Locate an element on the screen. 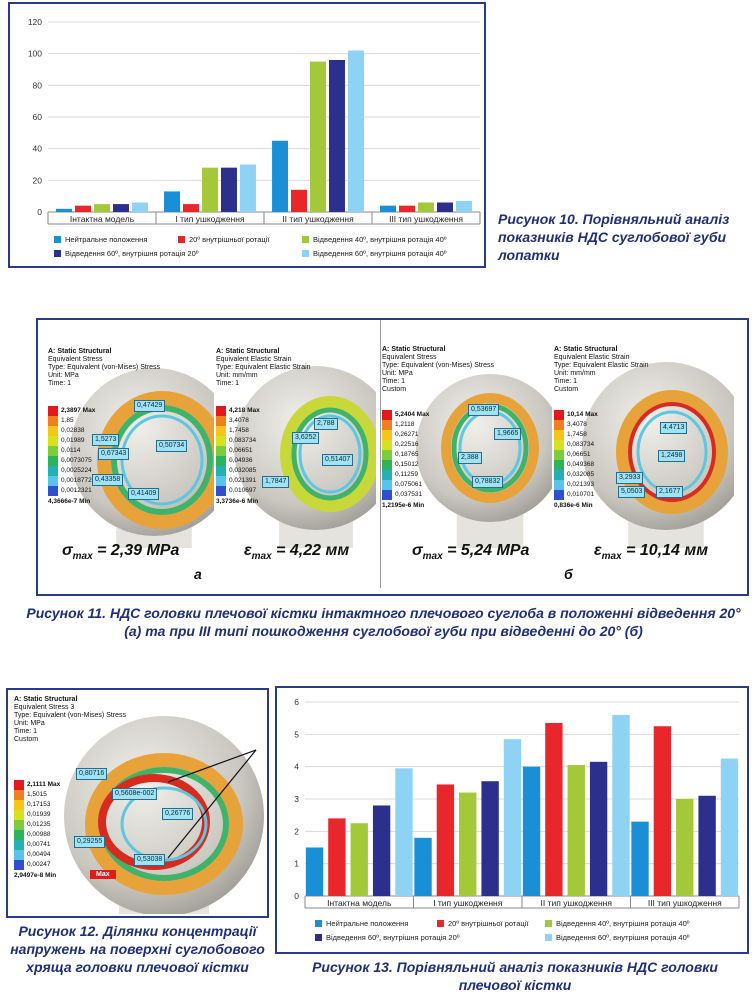 This screenshot has height=1001, width=755. fem-scale-label: 0,00988 is located at coordinates (39, 834).